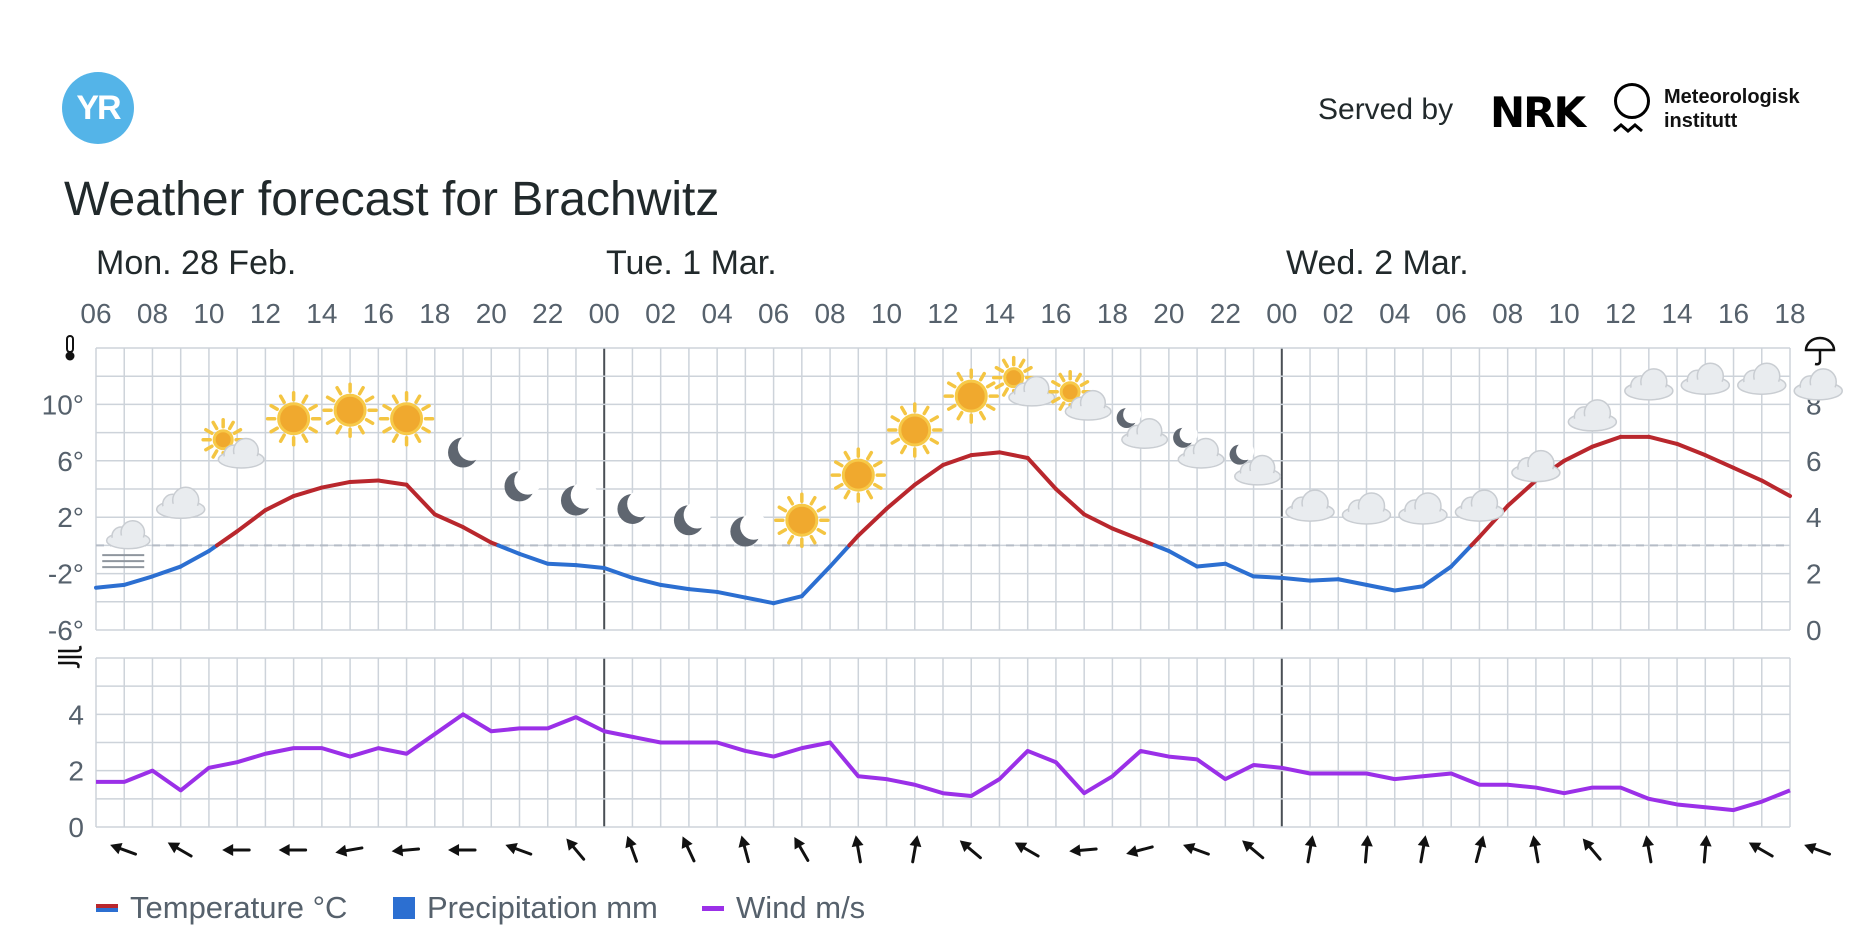 The height and width of the screenshot is (937, 1872). Describe the element at coordinates (1564, 313) in the screenshot. I see `hour-tick-label: 10` at that location.